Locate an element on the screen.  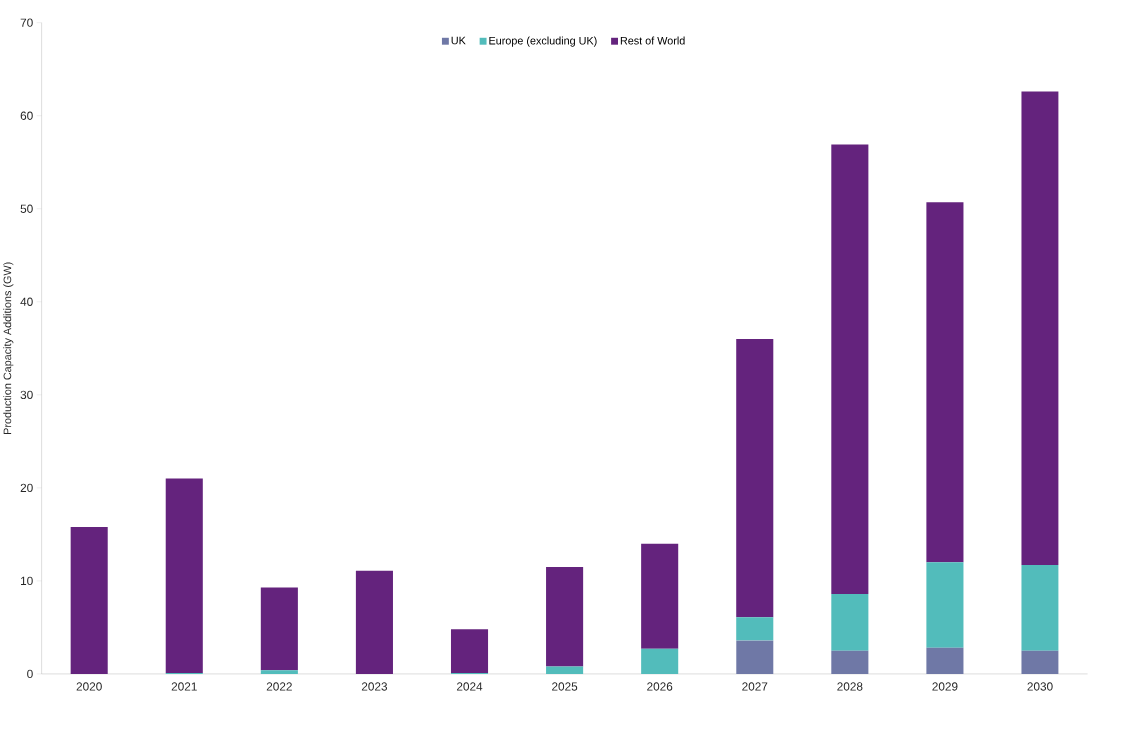
legend-label: UK is located at coordinates (458, 40).